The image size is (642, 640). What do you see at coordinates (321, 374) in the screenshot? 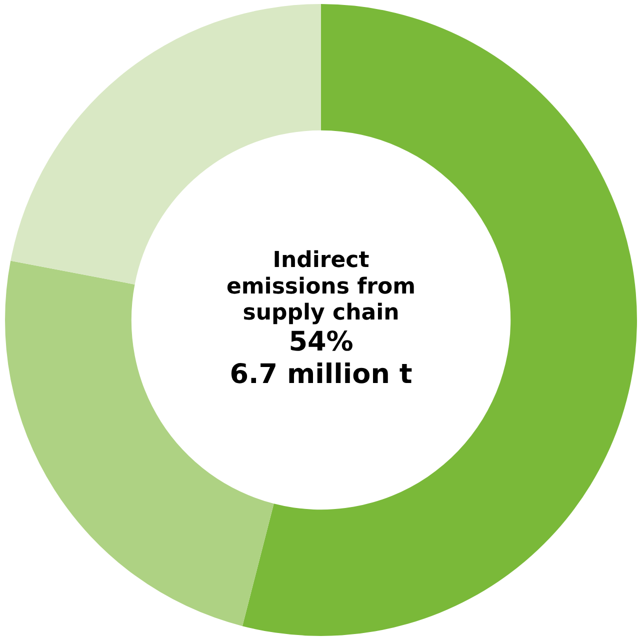
I see `text: 6.7 million t` at bounding box center [321, 374].